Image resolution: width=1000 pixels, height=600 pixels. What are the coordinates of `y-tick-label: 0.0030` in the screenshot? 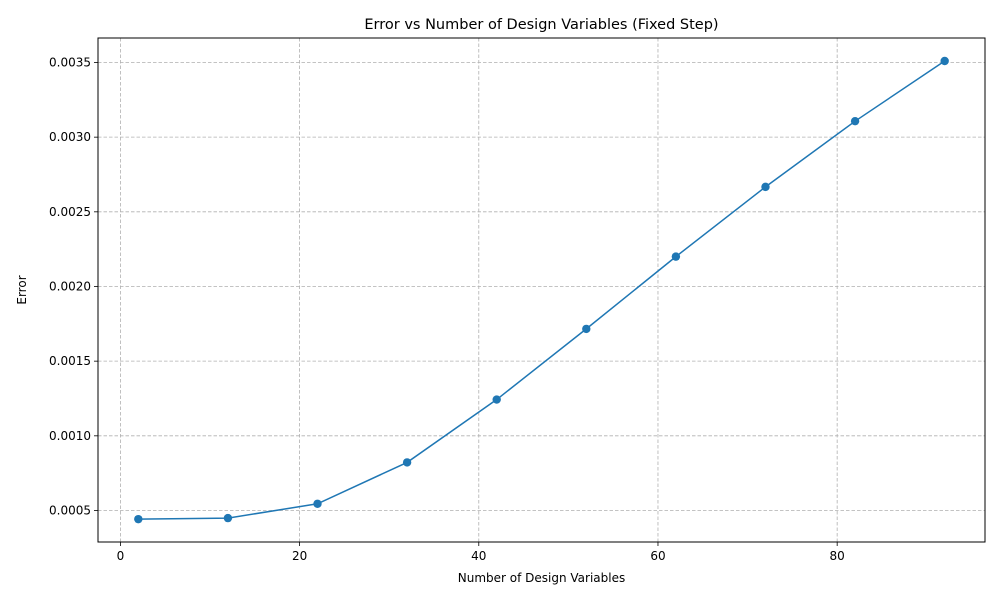 It's located at (70, 137).